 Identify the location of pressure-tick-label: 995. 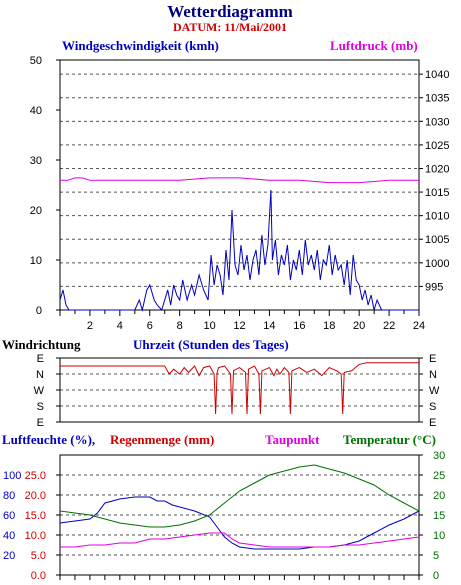
(434, 287).